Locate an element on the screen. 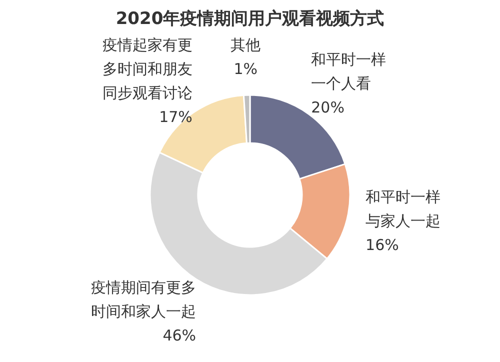  slice-label: 其他 is located at coordinates (245, 45).